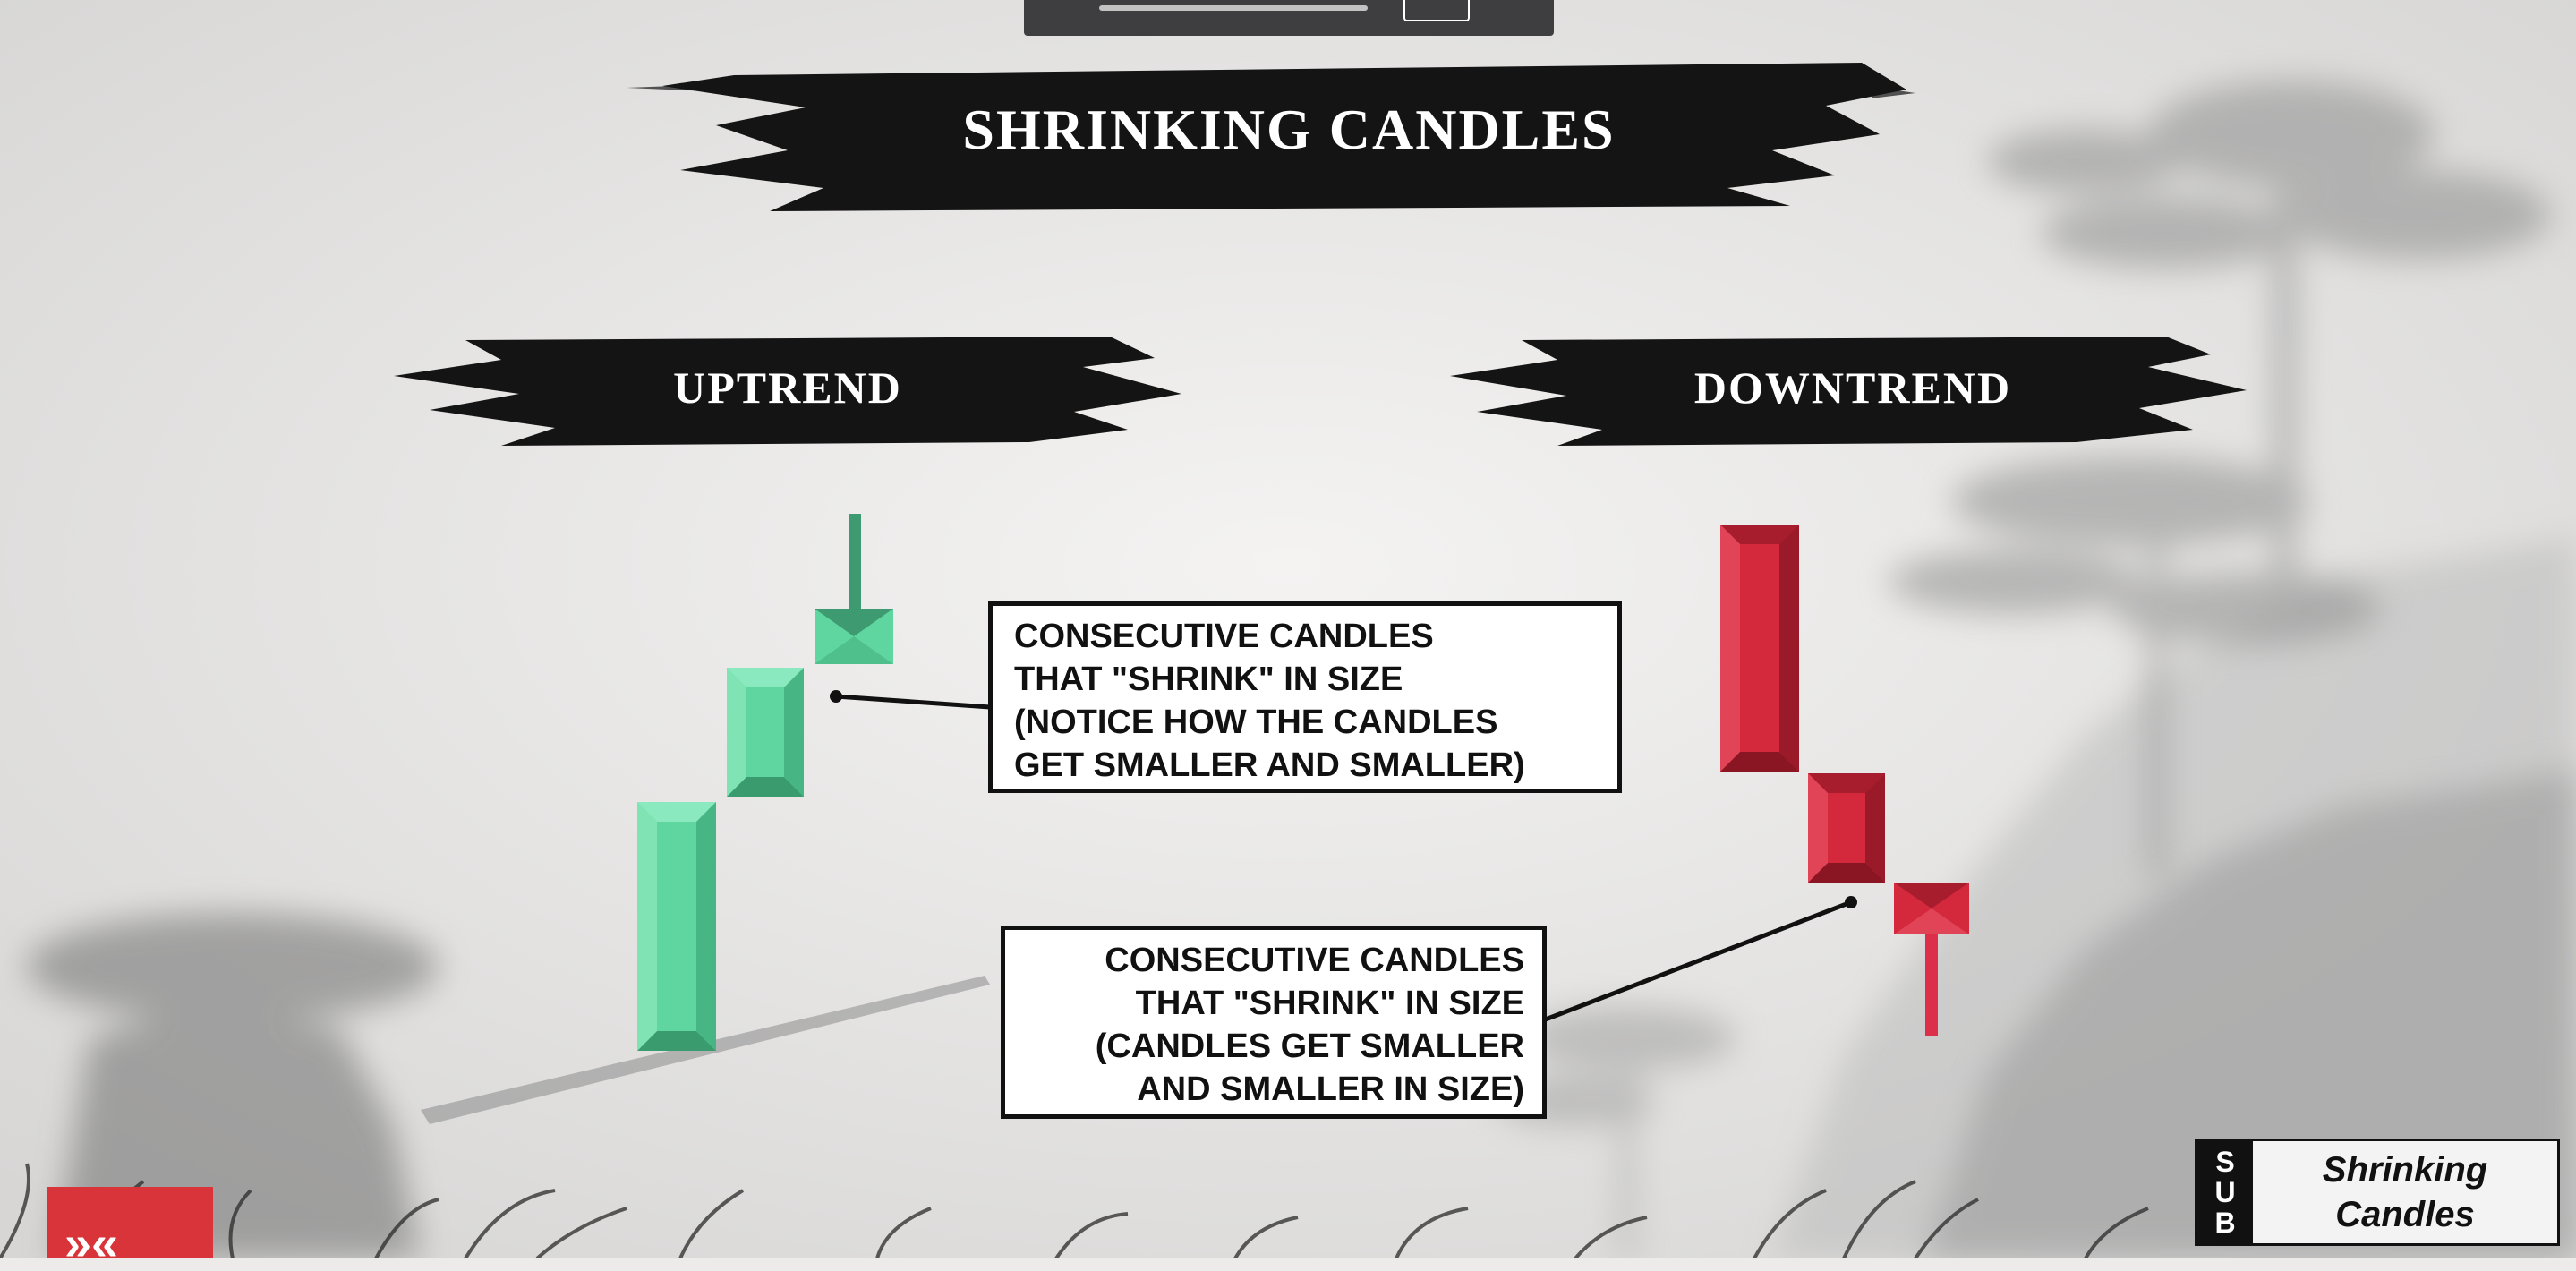 This screenshot has width=2576, height=1271. Describe the element at coordinates (2405, 1170) in the screenshot. I see `badge-title-line-1: Shrinking` at that location.